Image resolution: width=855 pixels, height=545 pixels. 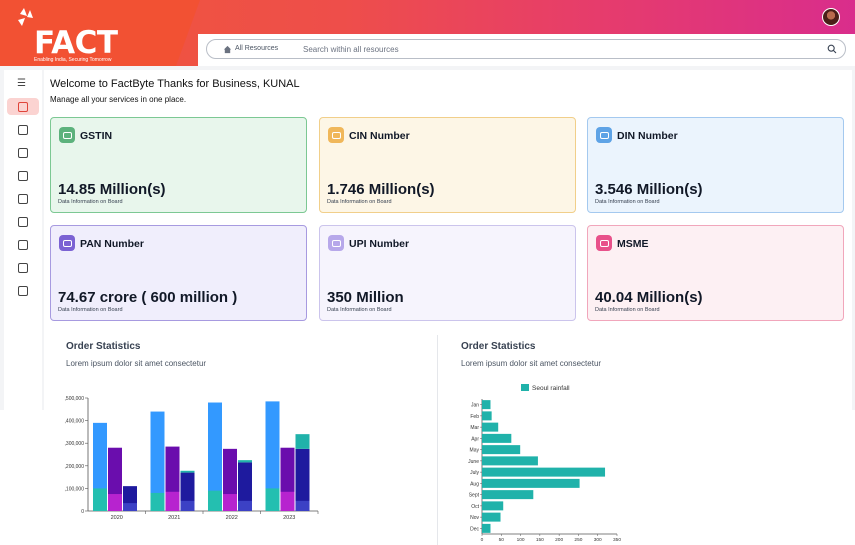 I want to click on x-tick-label: 2021, so click(x=174, y=518).